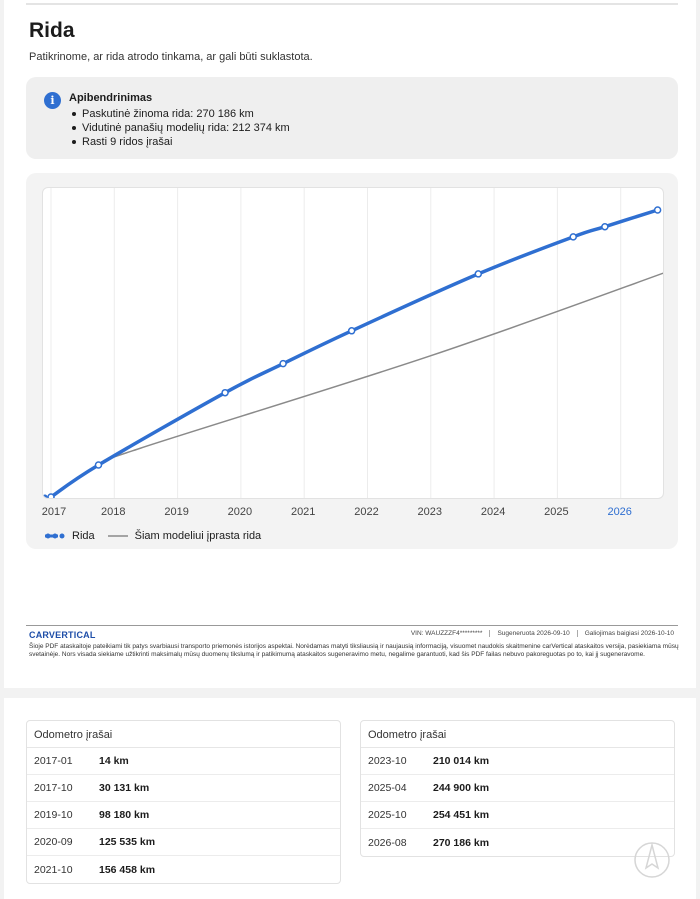 The height and width of the screenshot is (899, 700). I want to click on odometer-row: 2017-10 30 131 km, so click(183, 788).